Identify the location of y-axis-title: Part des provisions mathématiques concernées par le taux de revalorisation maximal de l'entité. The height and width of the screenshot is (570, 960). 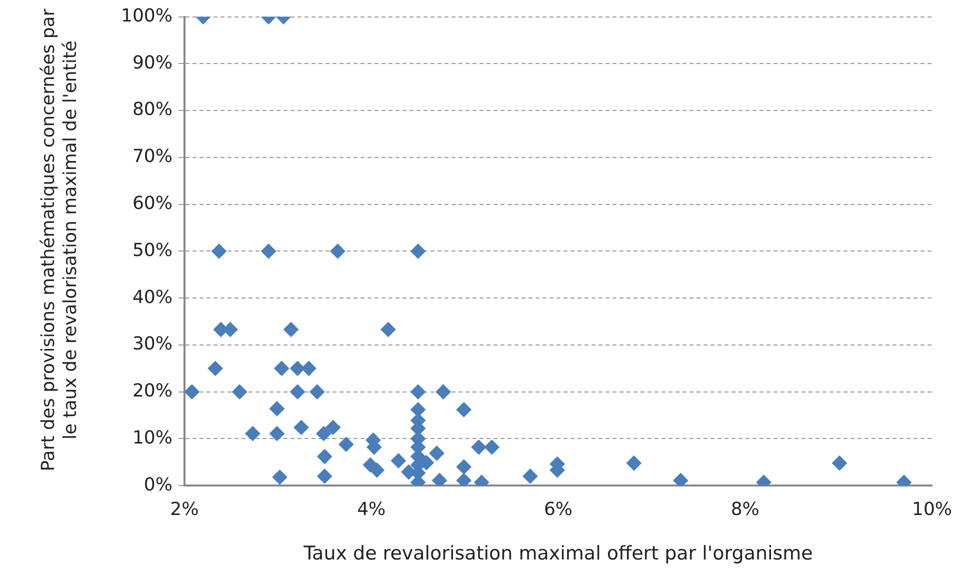
(60, 241).